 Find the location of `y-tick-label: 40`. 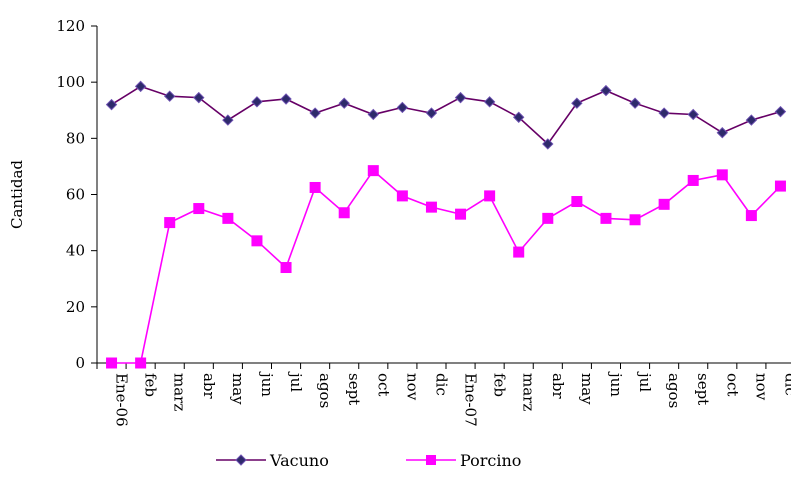

y-tick-label: 40 is located at coordinates (75, 251).